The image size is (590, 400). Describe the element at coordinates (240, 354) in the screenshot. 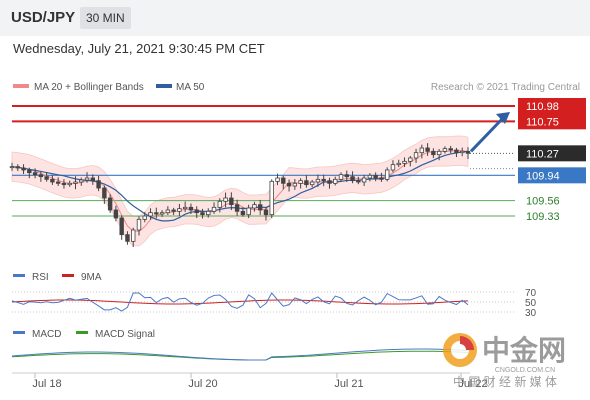

I see `macd-panel` at that location.